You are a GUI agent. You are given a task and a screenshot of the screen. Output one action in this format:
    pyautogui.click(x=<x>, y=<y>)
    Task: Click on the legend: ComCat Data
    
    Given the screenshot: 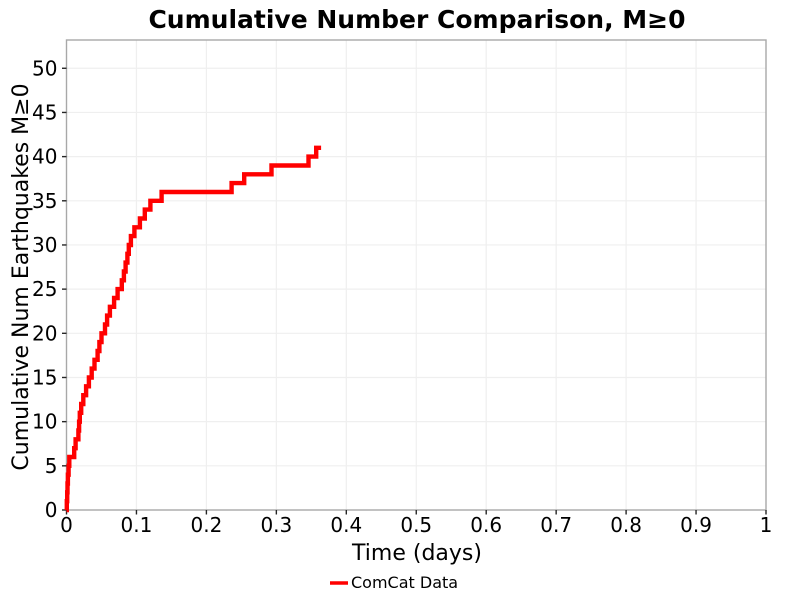 What is the action you would take?
    pyautogui.click(x=394, y=582)
    